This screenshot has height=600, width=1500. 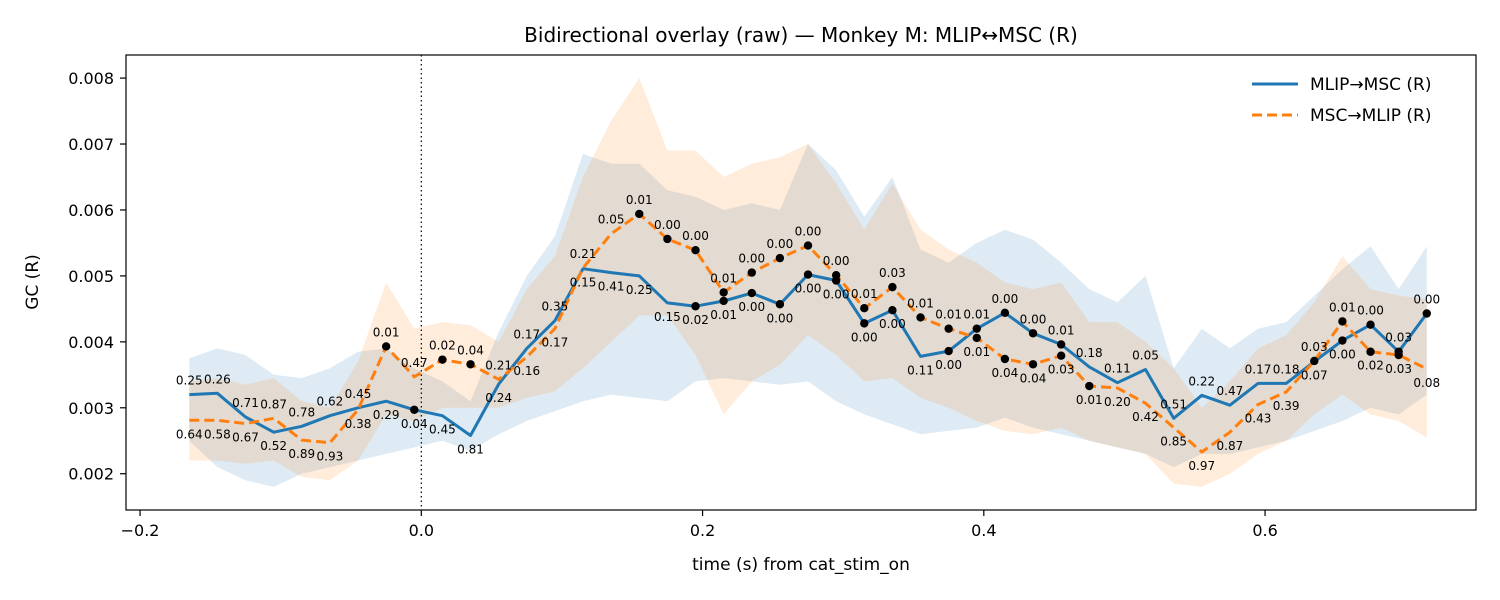 What do you see at coordinates (91, 276) in the screenshot?
I see `y-tick-label: 0.005` at bounding box center [91, 276].